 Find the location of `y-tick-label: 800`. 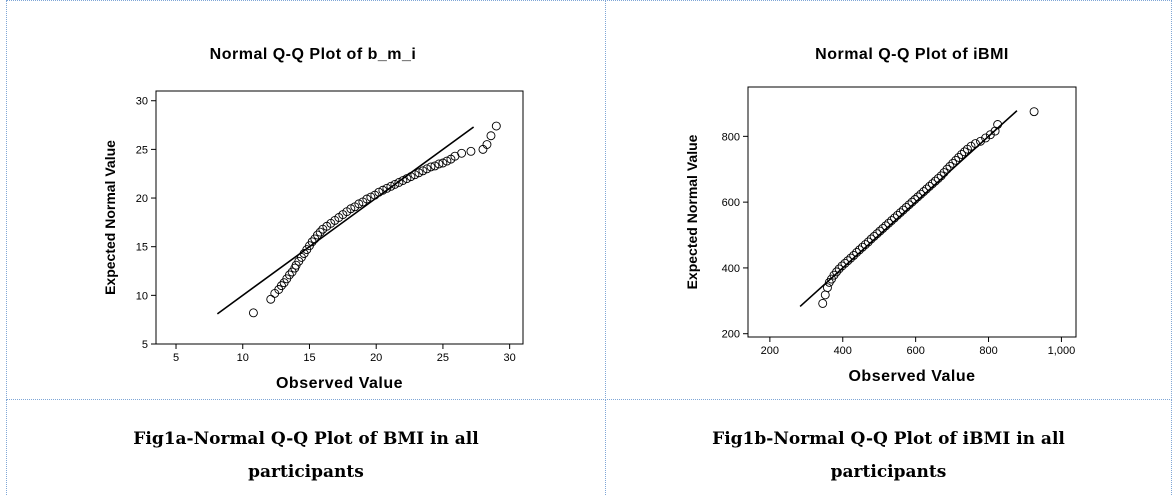

y-tick-label: 800 is located at coordinates (731, 137).